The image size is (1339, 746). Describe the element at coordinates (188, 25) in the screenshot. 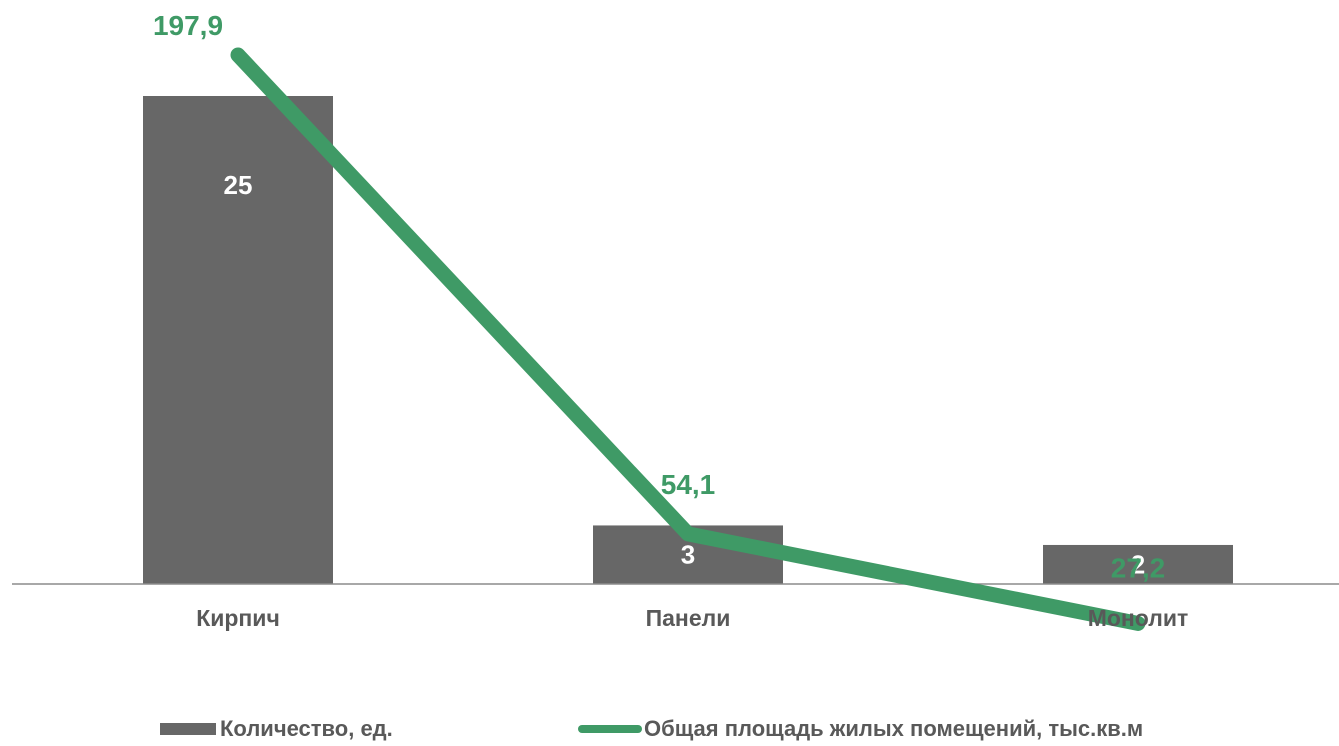

I see `line-value-label: 197,9` at that location.